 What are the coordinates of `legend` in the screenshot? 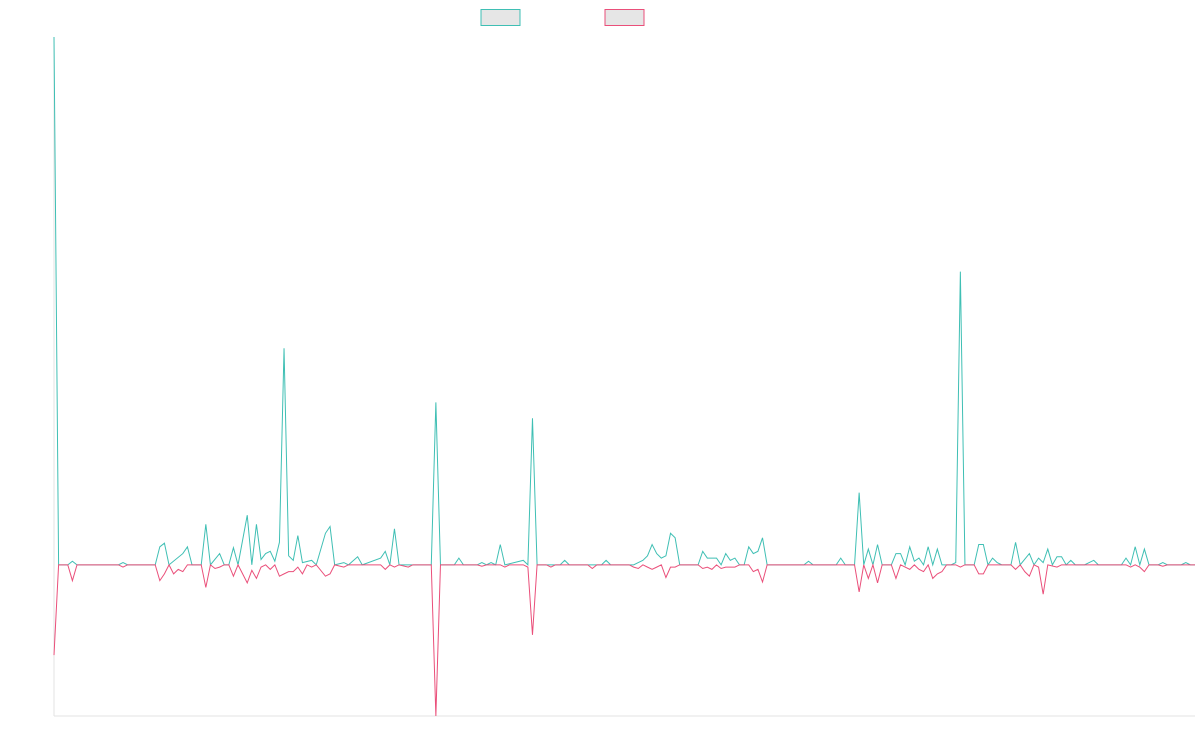 It's located at (562, 17).